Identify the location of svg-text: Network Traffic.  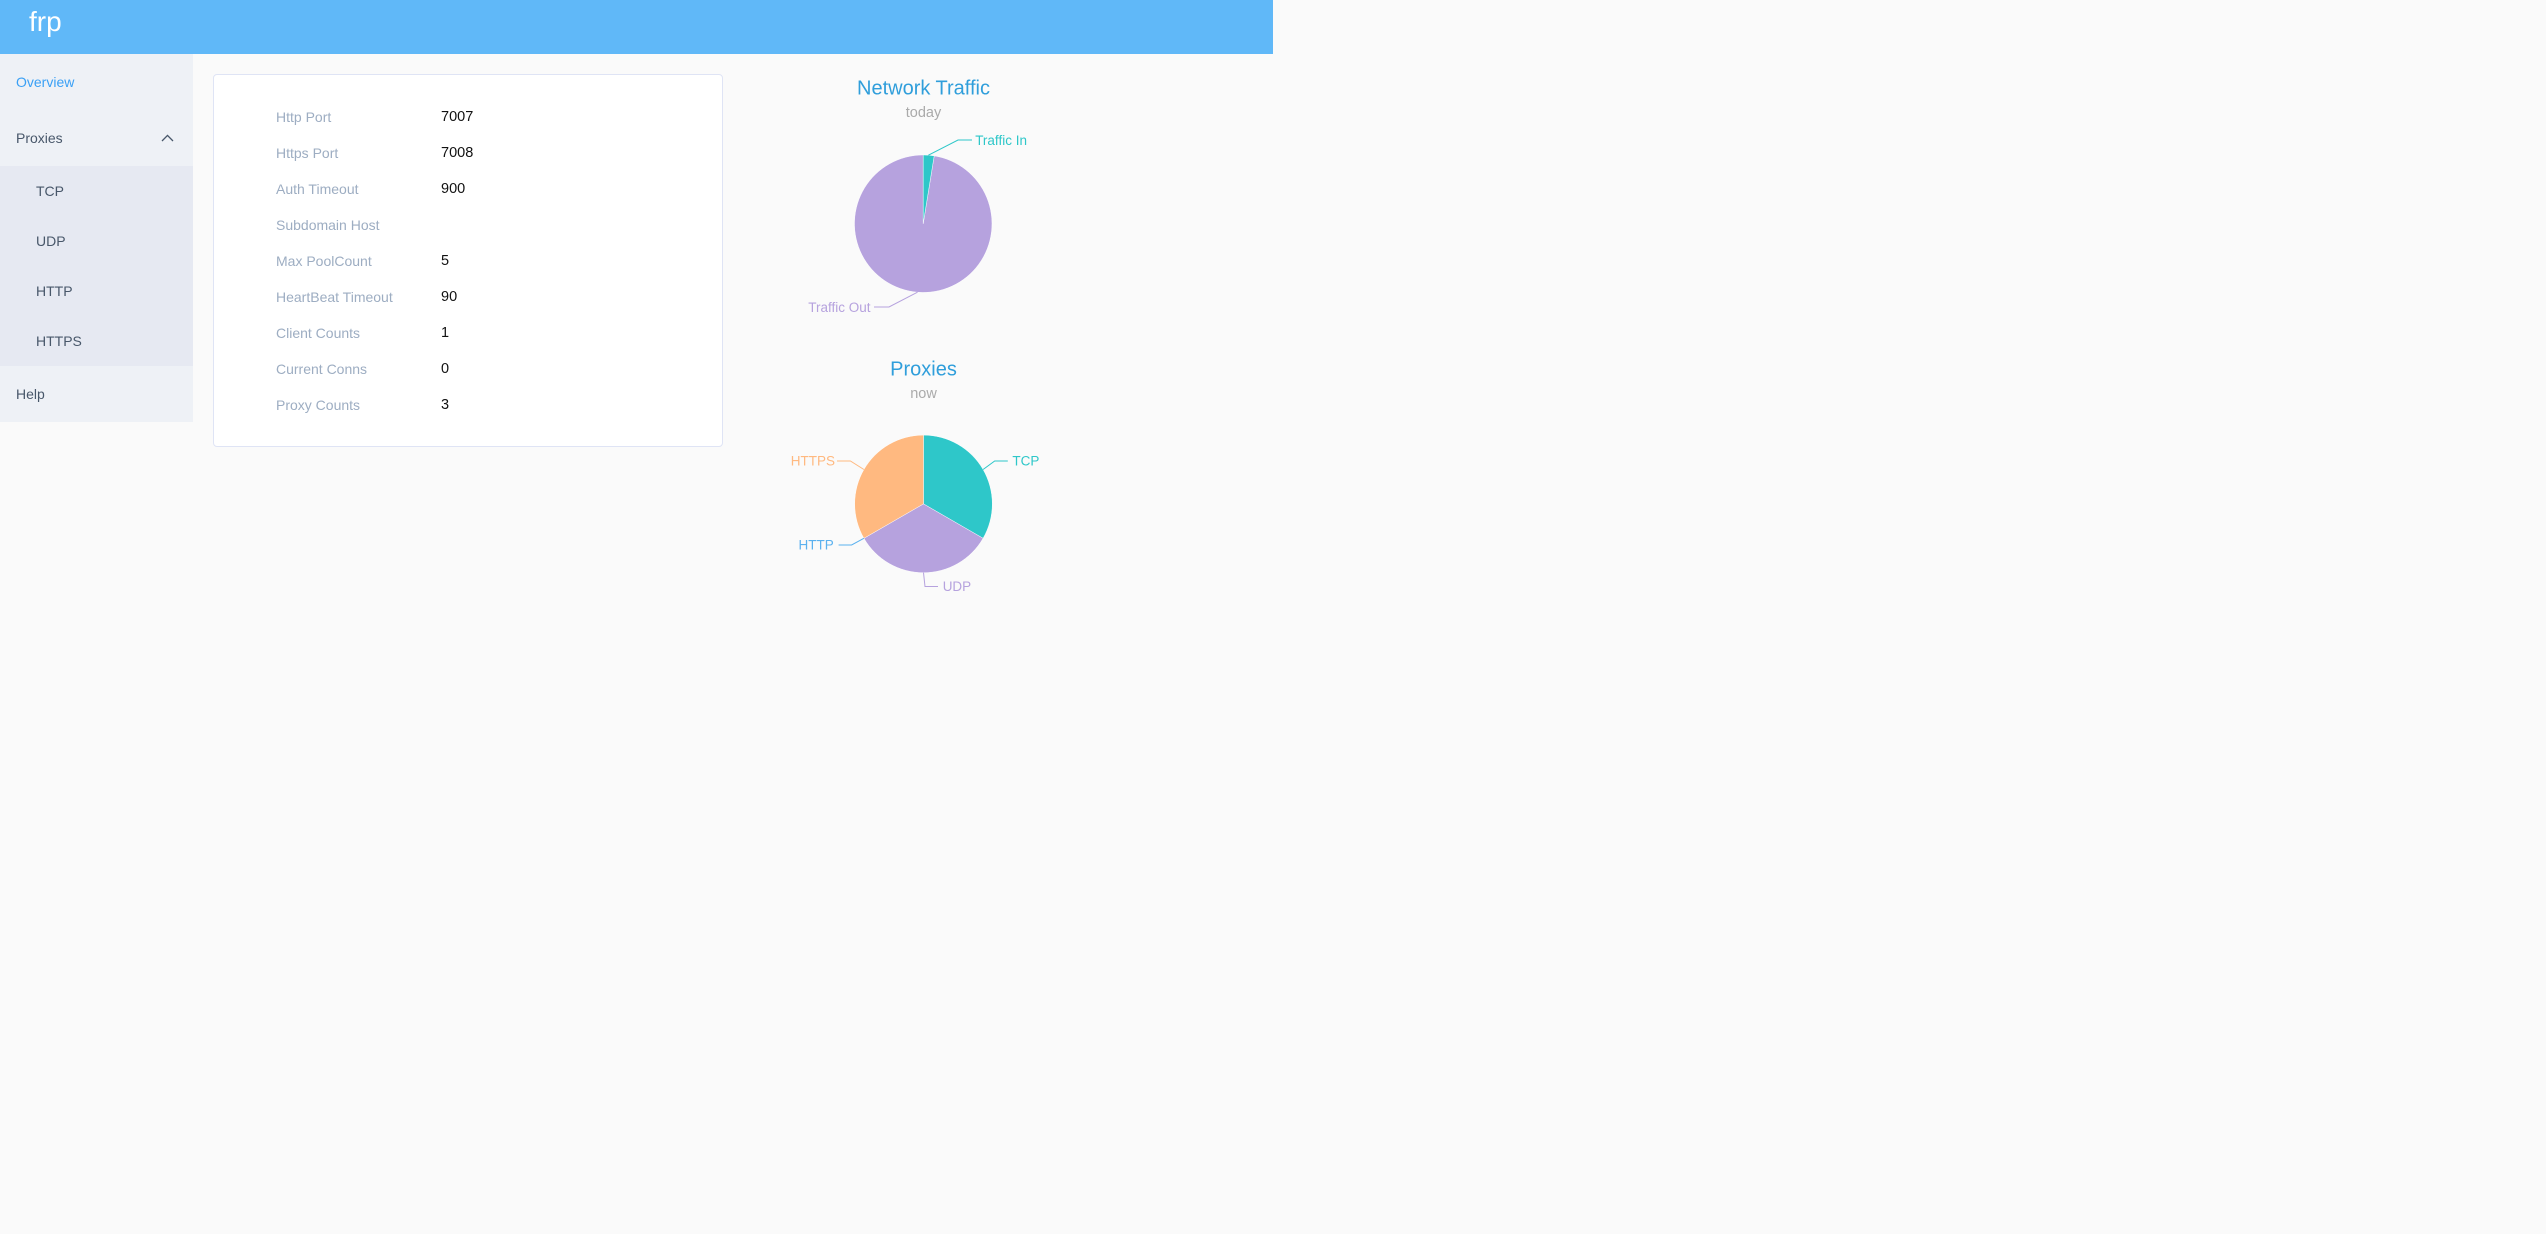
(923, 88).